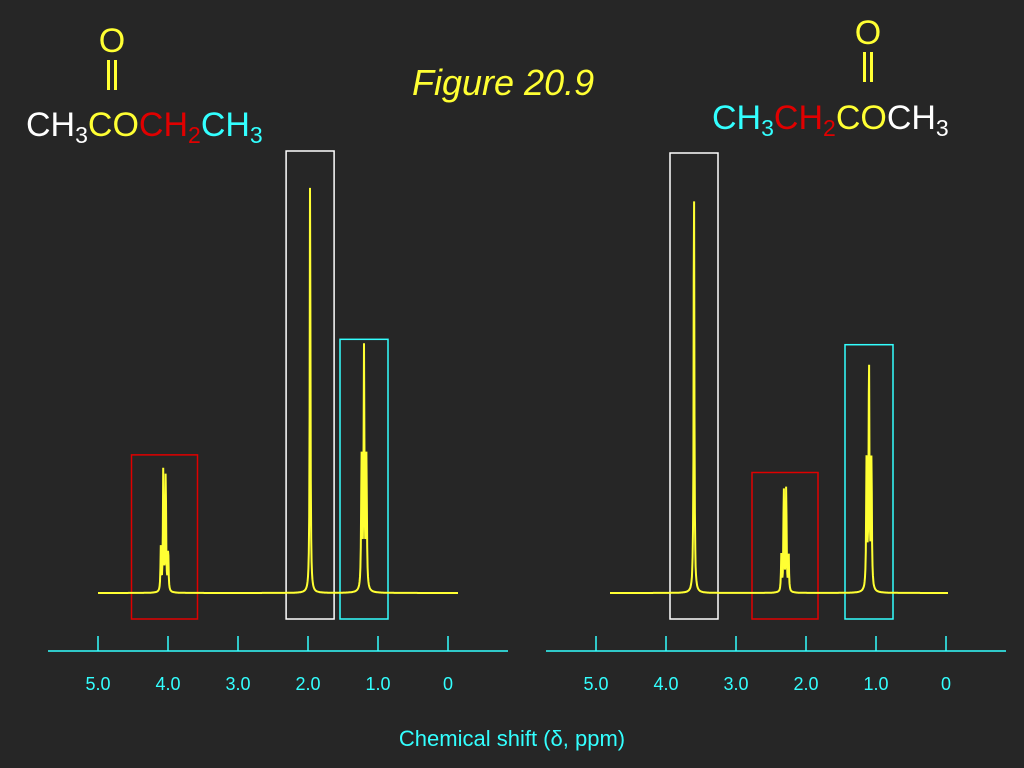 This screenshot has height=768, width=1024. Describe the element at coordinates (112, 57) in the screenshot. I see `carbonyl-oxygen-left: O` at that location.